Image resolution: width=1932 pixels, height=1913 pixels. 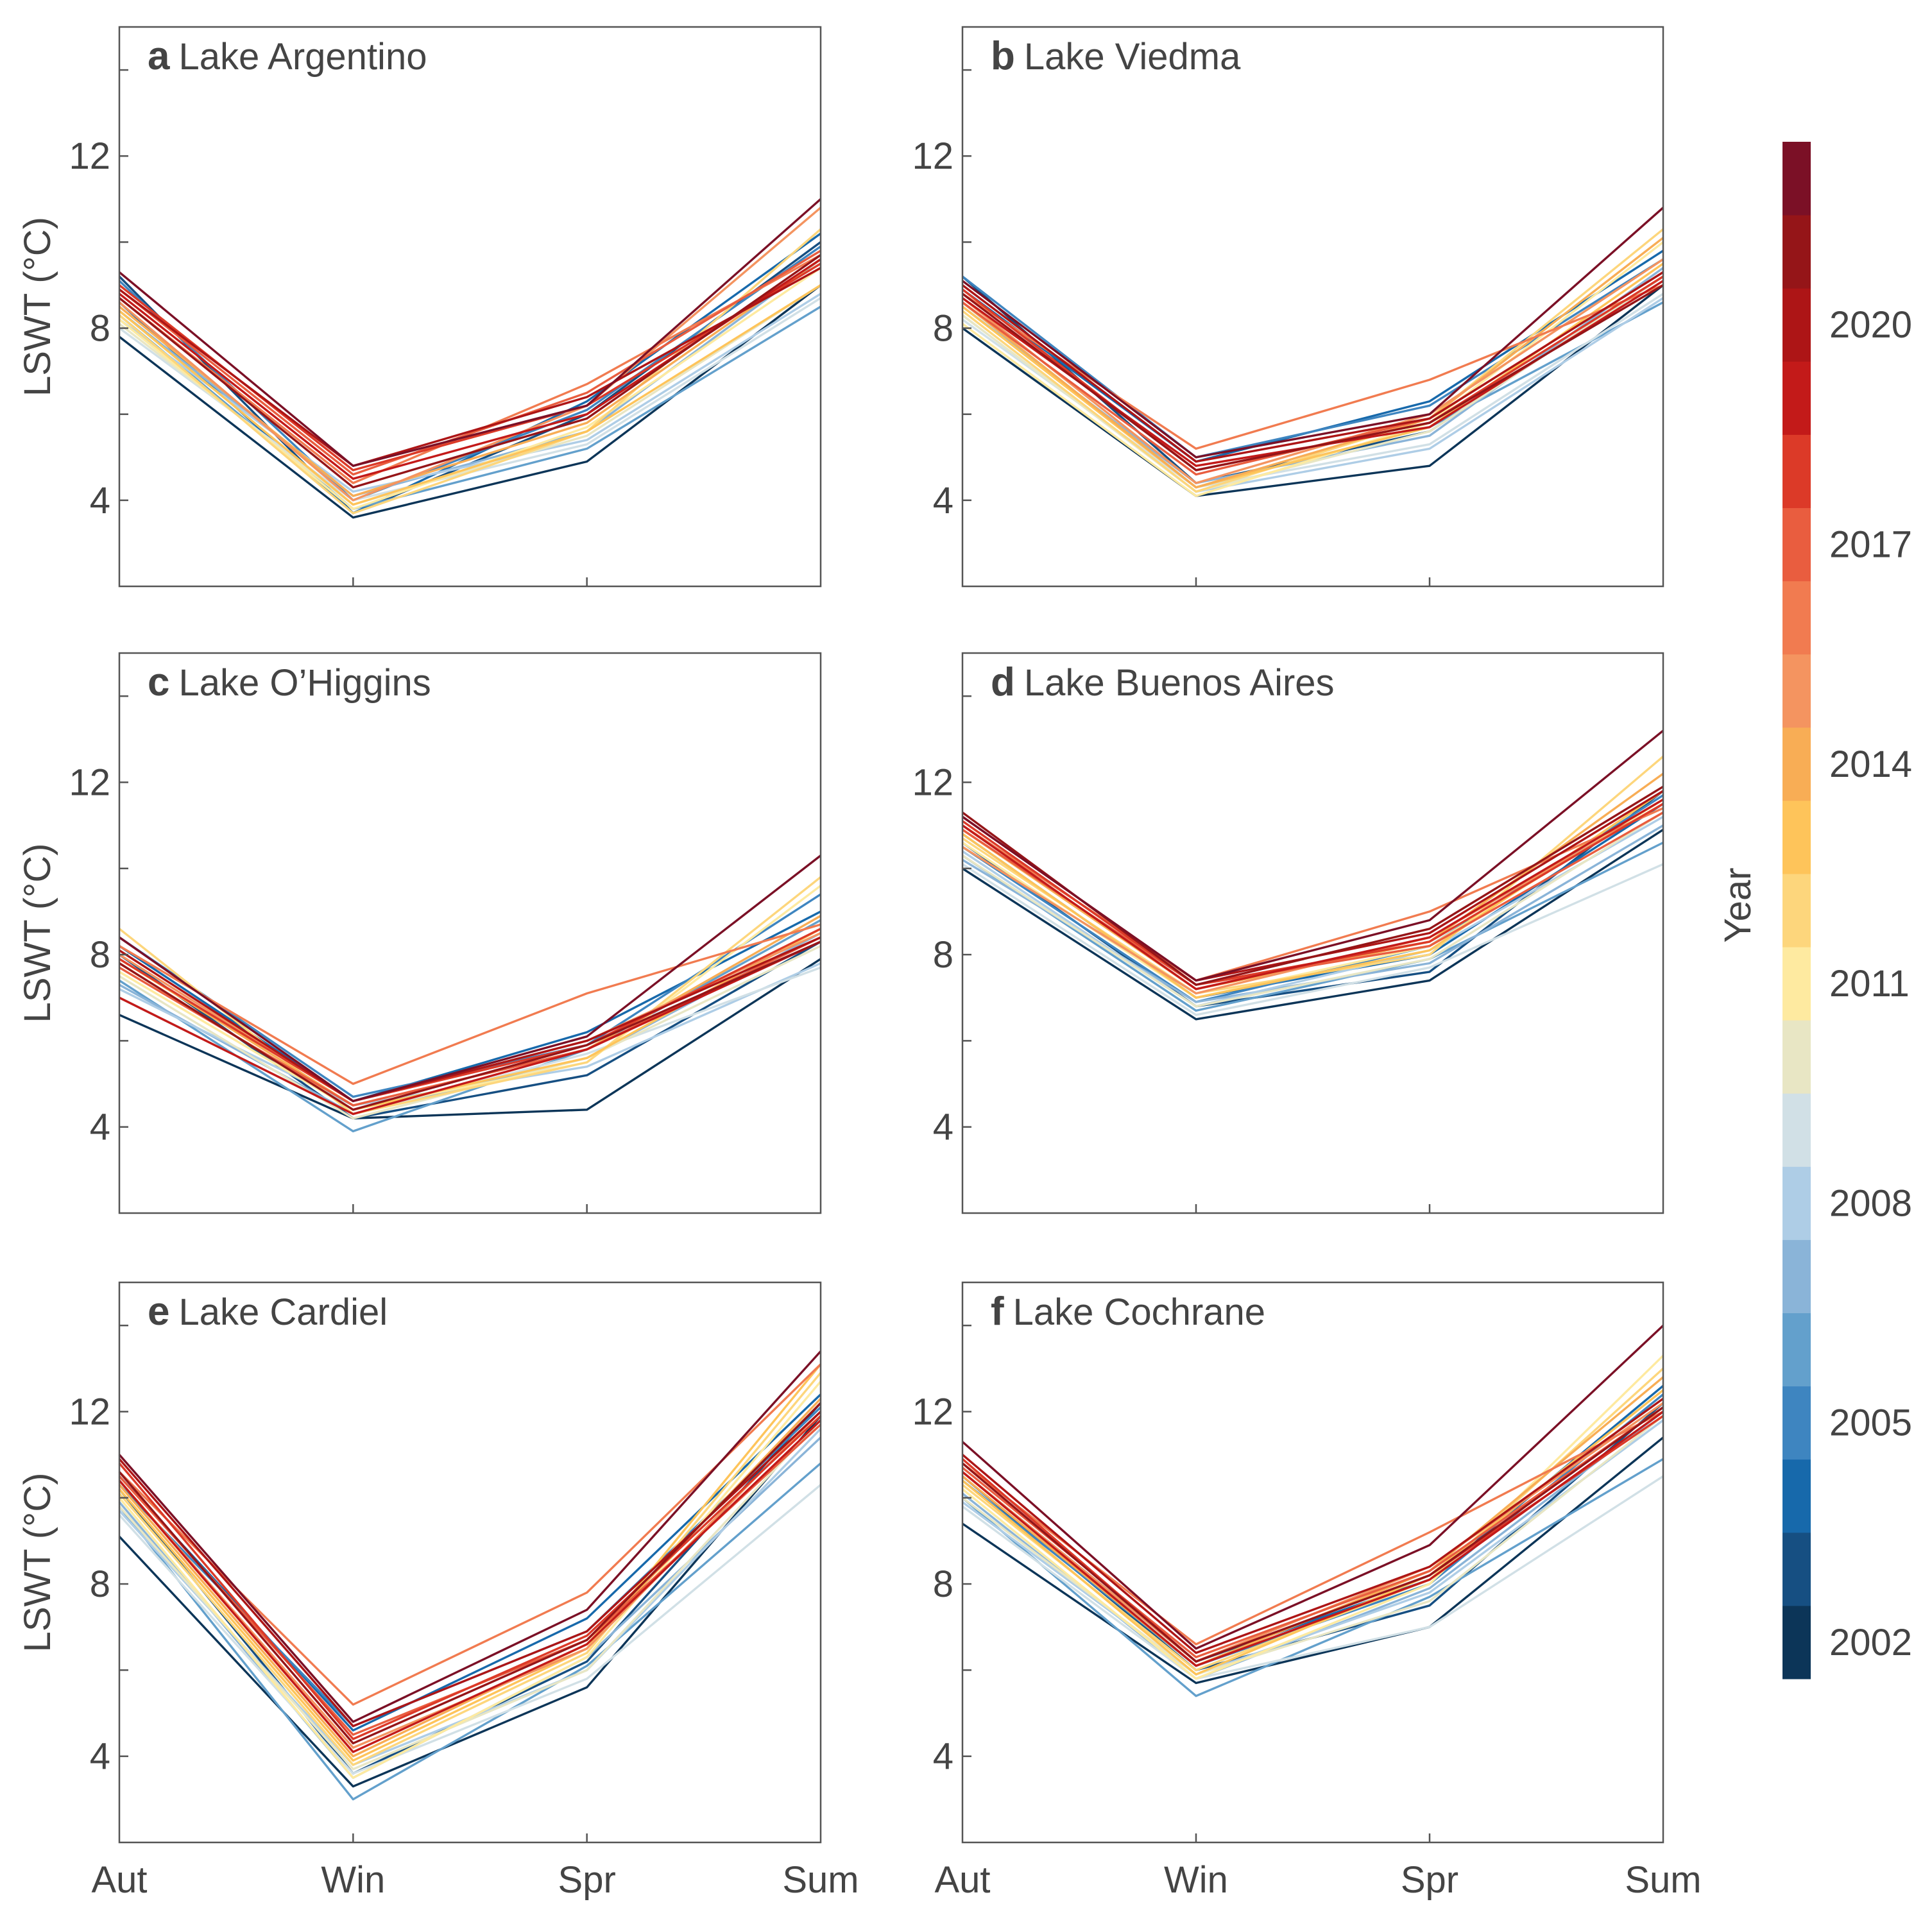 What do you see at coordinates (159, 56) in the screenshot?
I see `panel-letter: a` at bounding box center [159, 56].